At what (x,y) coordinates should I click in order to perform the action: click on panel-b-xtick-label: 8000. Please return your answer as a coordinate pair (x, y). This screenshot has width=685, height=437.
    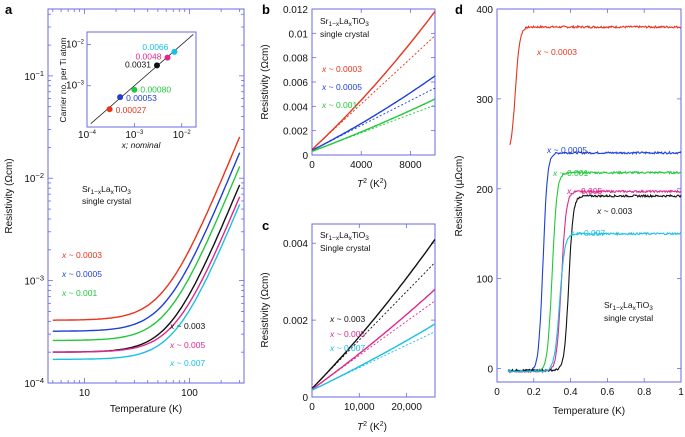
    Looking at the image, I should click on (410, 165).